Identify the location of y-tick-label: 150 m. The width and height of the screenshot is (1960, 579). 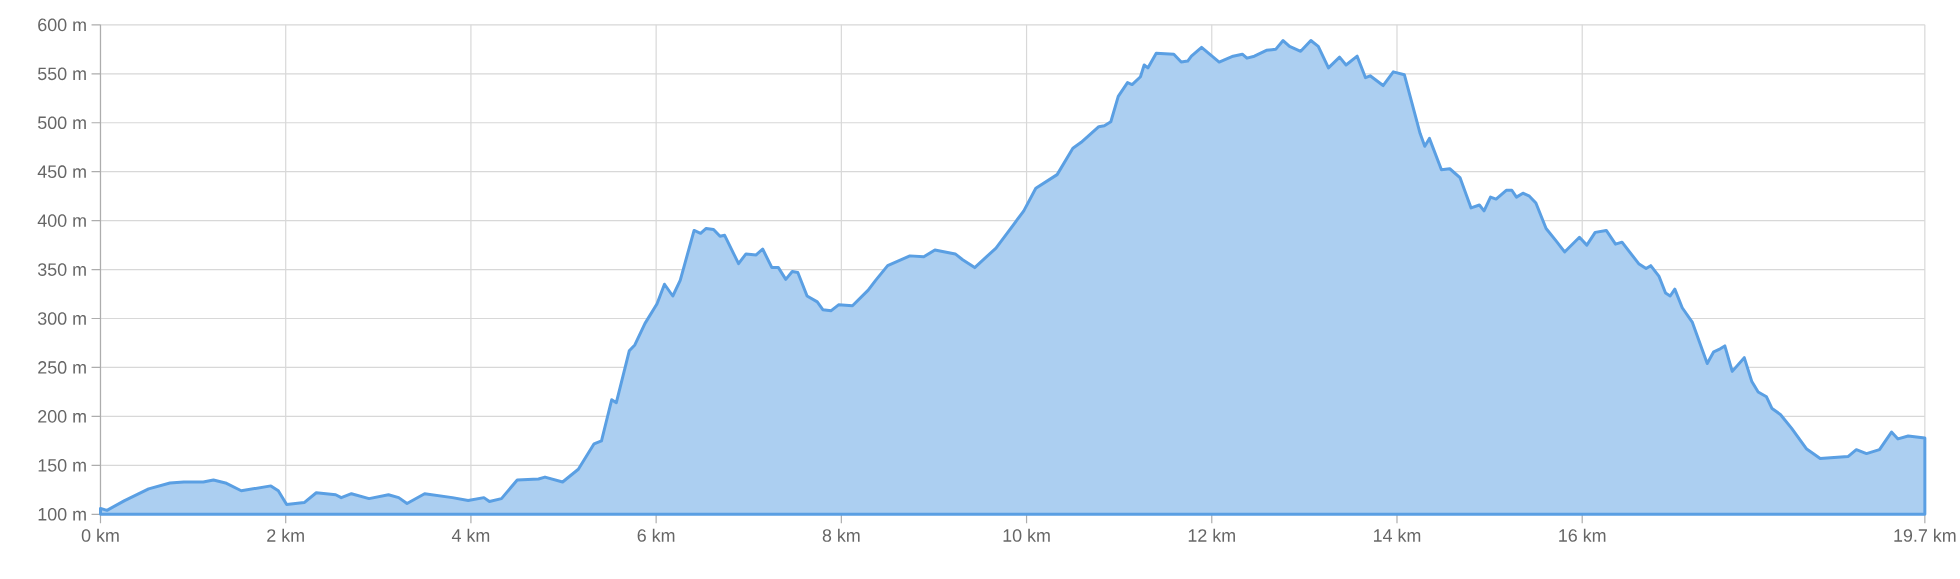
(62, 465).